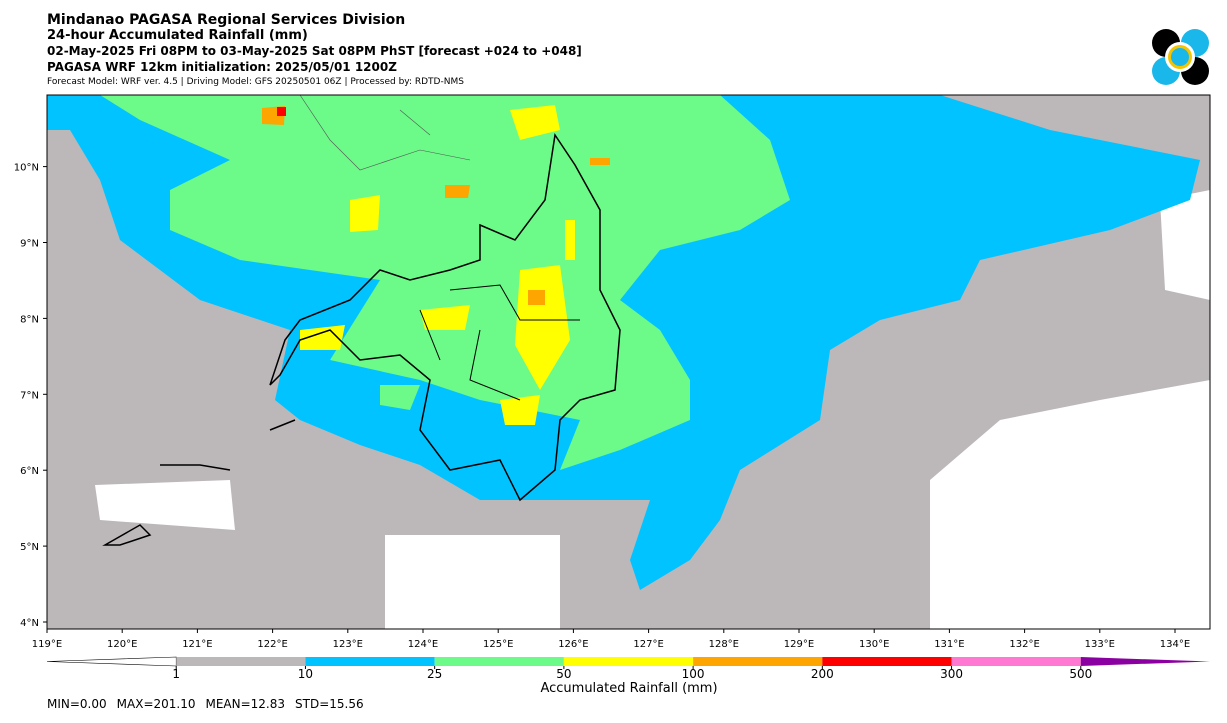  Describe the element at coordinates (1024, 644) in the screenshot. I see `lon-label: 132°E` at that location.